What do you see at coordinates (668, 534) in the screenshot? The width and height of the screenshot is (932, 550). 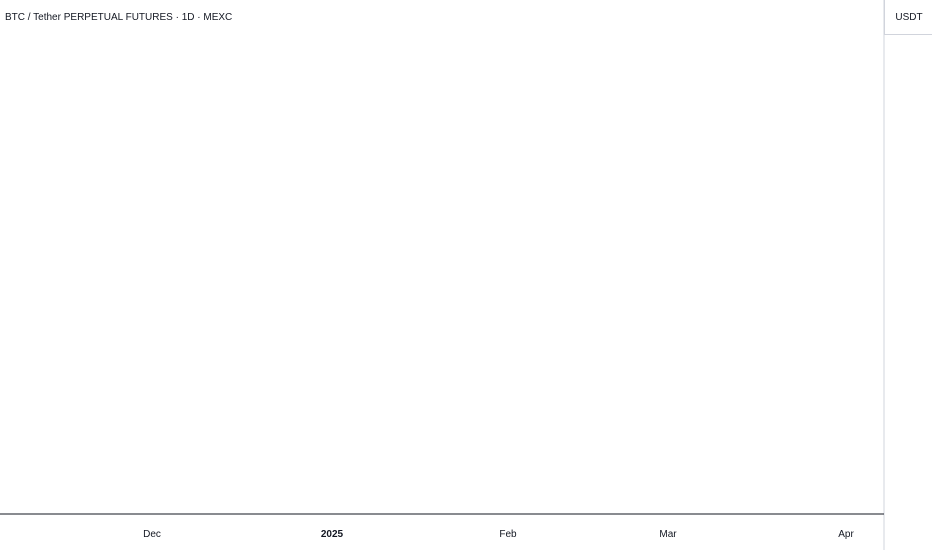 I see `time-tick-label: Mar` at bounding box center [668, 534].